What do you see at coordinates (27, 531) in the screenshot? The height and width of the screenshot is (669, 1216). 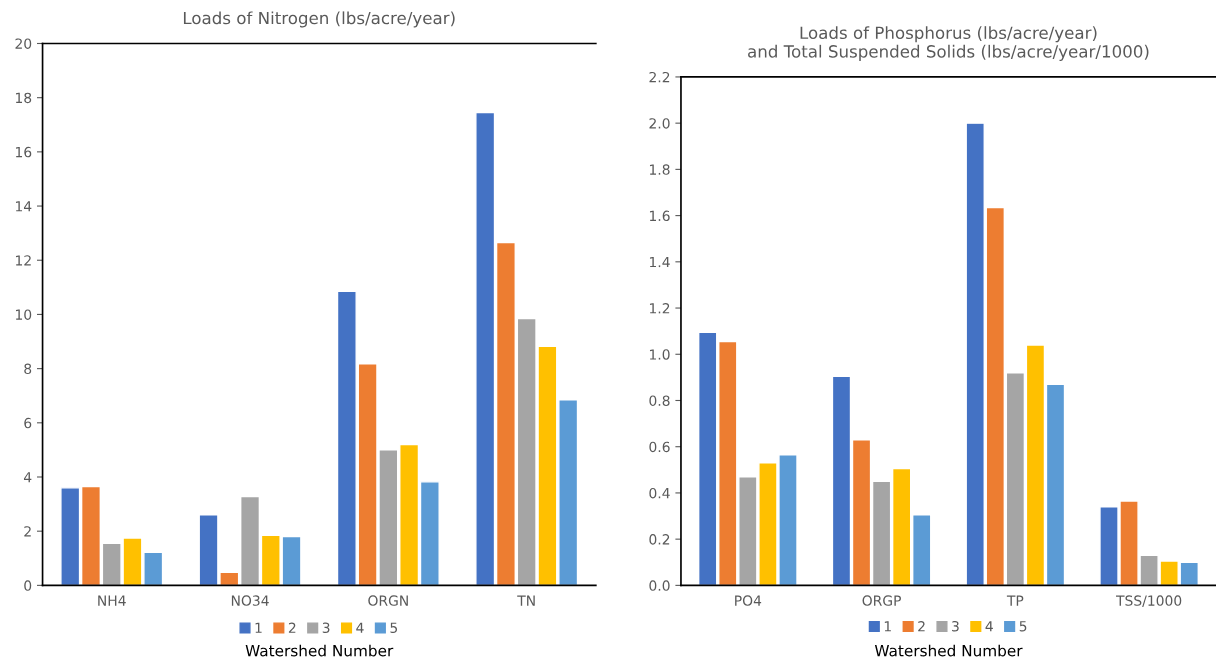 I see `y-tick-label: 2` at bounding box center [27, 531].